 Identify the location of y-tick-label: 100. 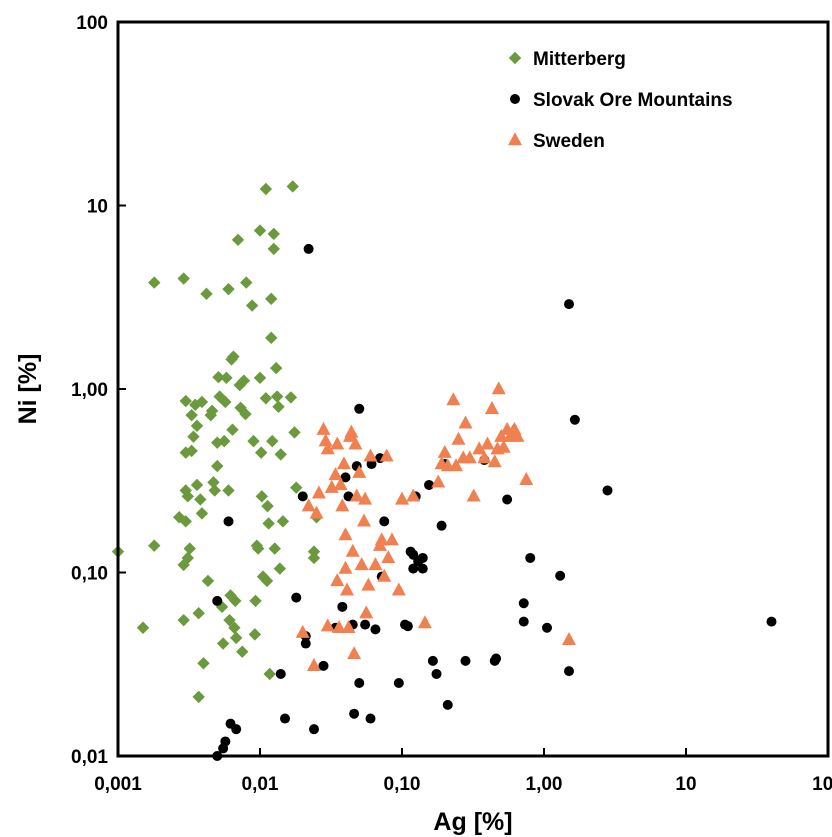
(92, 23).